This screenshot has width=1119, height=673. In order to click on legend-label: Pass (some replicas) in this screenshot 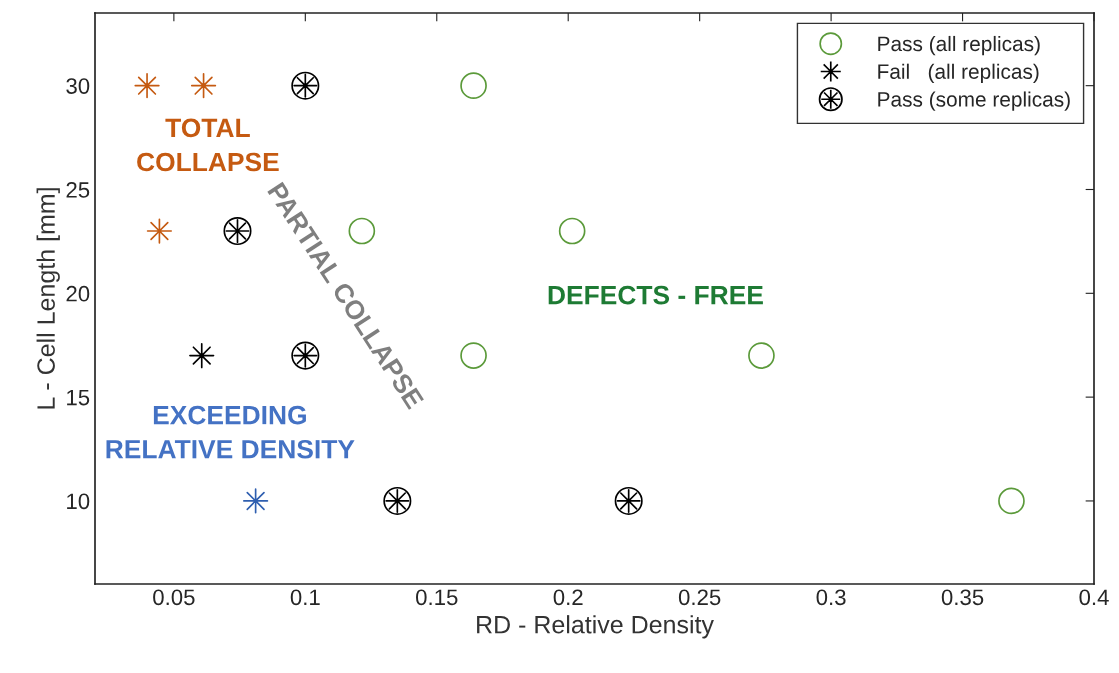, I will do `click(974, 101)`.